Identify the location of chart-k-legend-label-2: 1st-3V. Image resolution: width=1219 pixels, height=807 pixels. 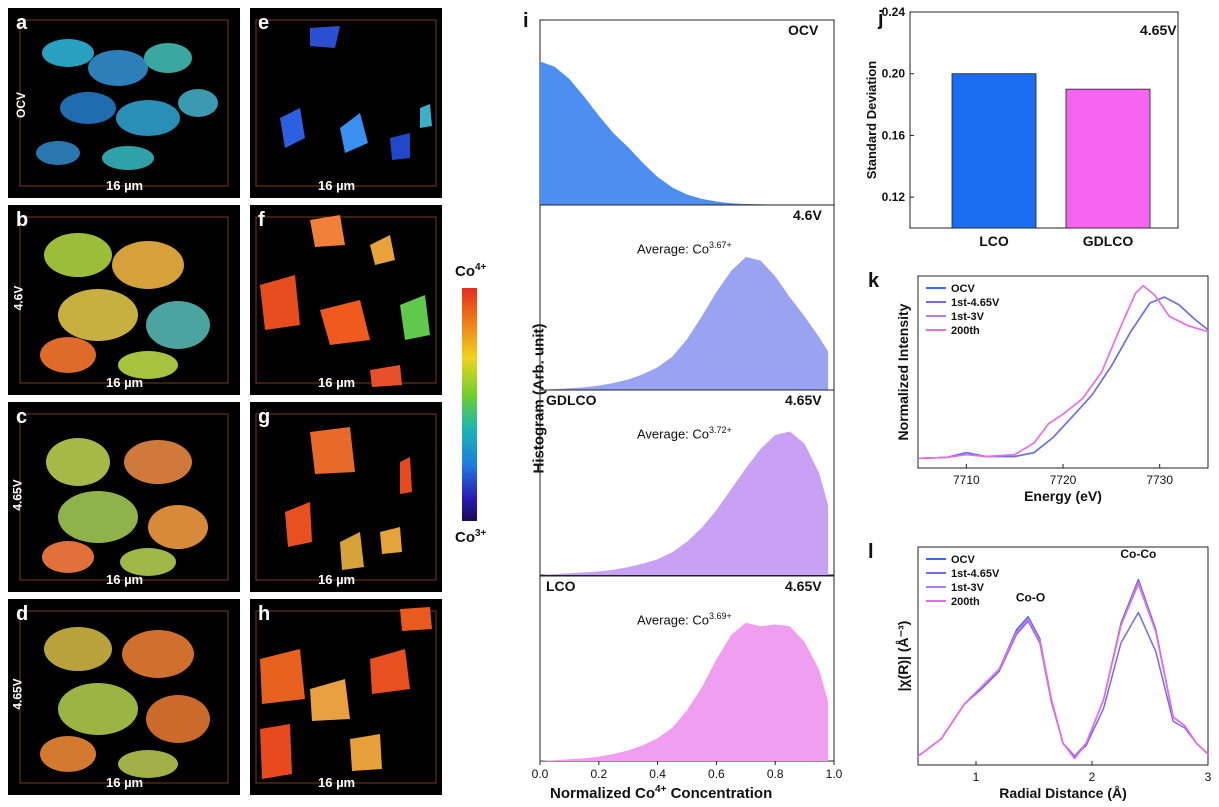
(968, 317).